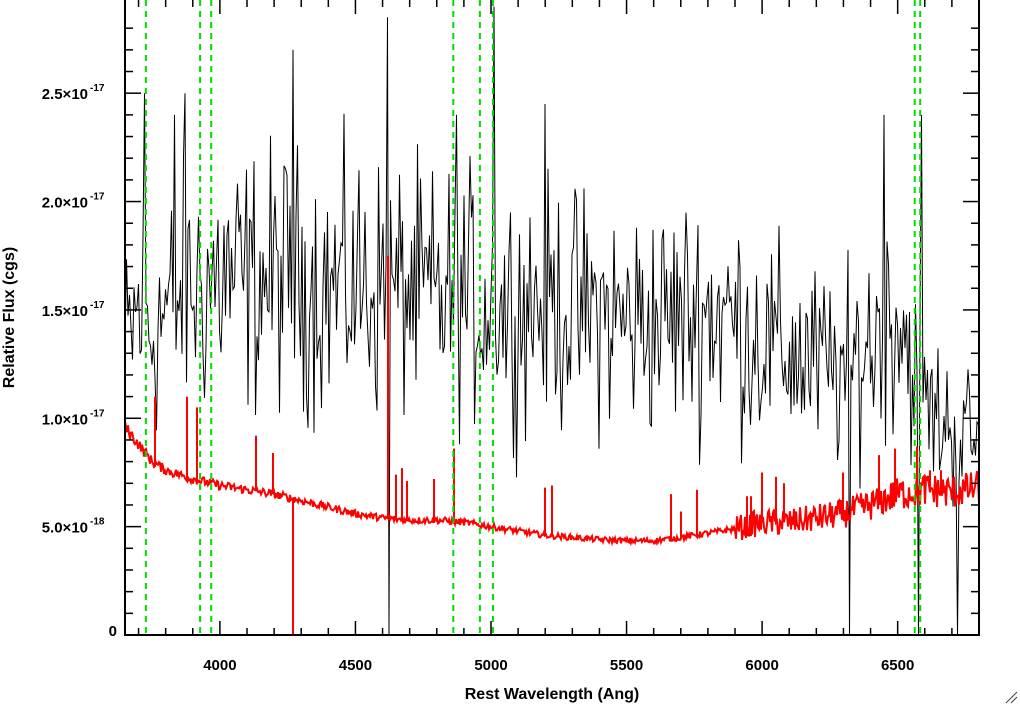 Image resolution: width=1020 pixels, height=706 pixels. Describe the element at coordinates (897, 665) in the screenshot. I see `x-tick-label: 6500` at that location.